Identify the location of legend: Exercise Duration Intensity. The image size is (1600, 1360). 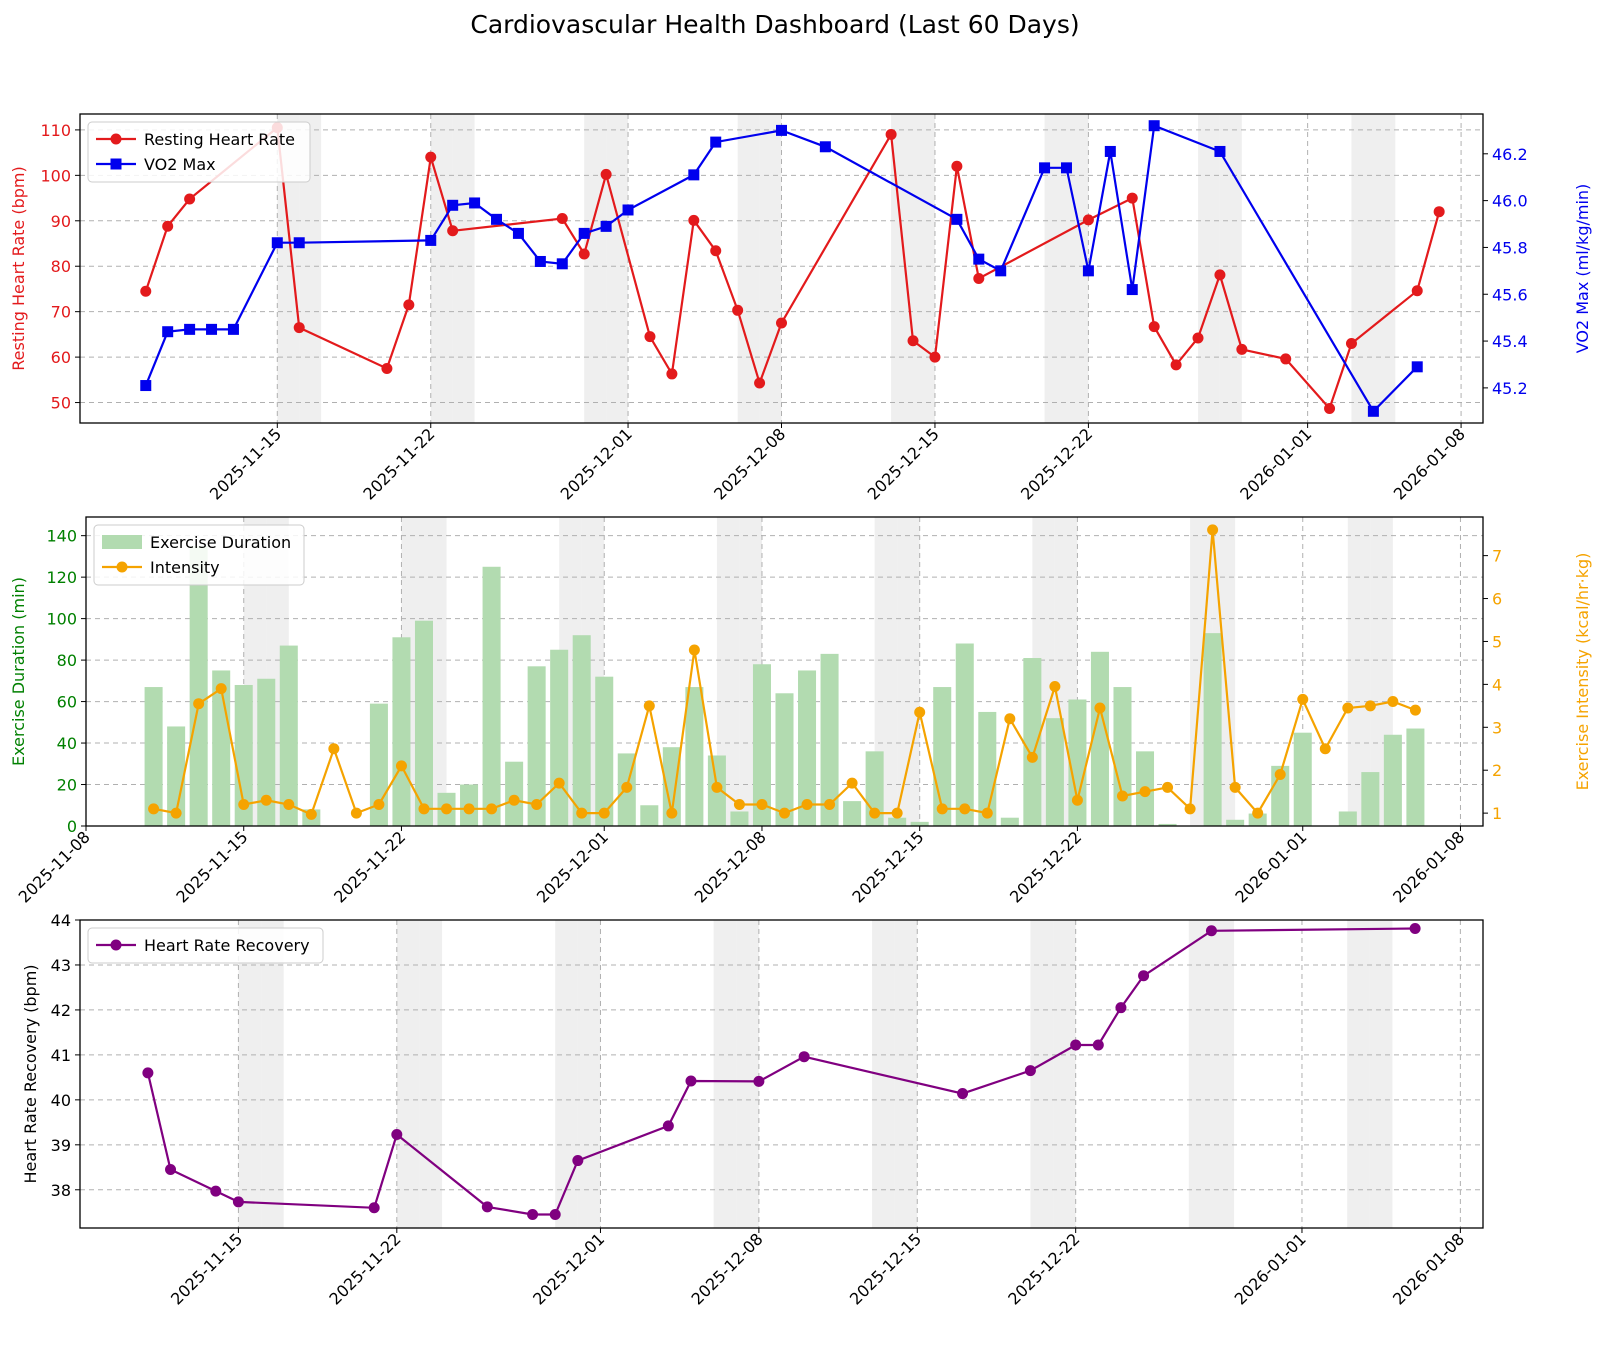
(199, 555).